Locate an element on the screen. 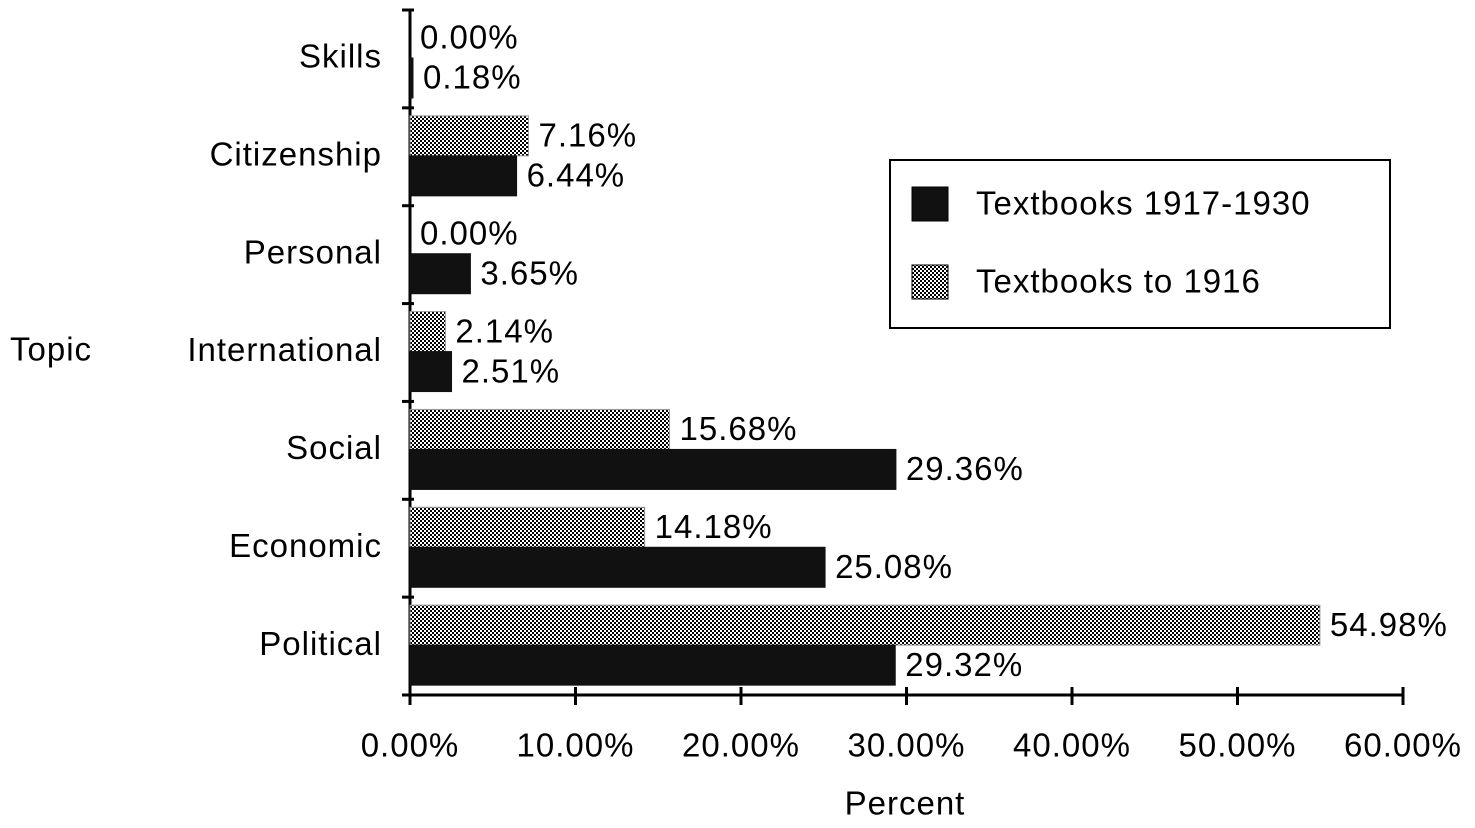 This screenshot has height=828, width=1475. y-axis-label: Topic is located at coordinates (51, 349).